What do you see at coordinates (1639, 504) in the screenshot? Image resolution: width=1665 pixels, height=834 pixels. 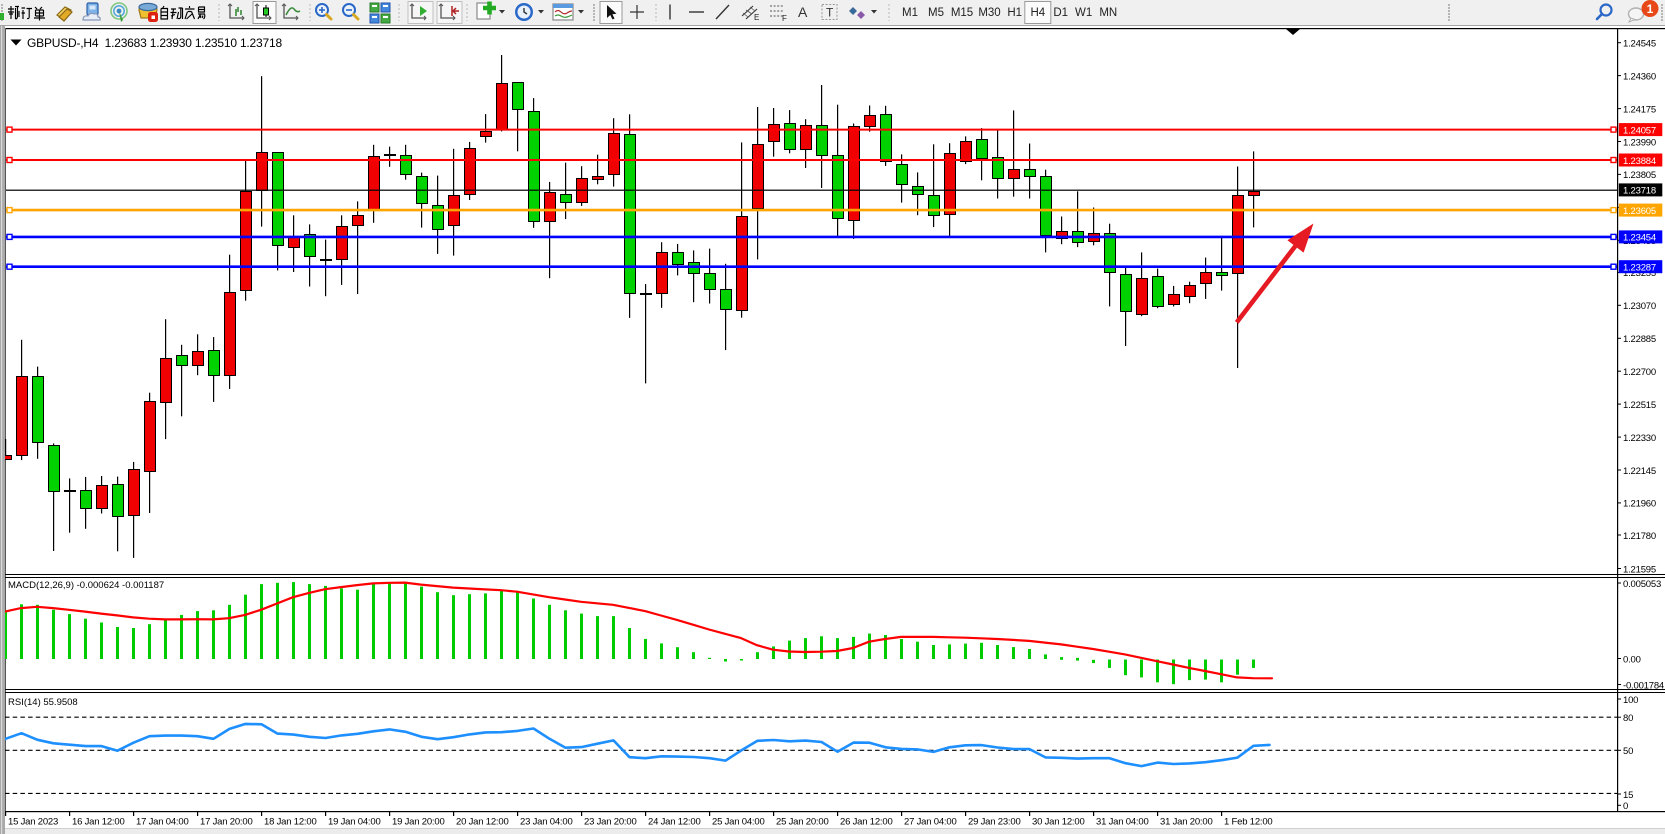 I see `svg-text: 1.21960` at bounding box center [1639, 504].